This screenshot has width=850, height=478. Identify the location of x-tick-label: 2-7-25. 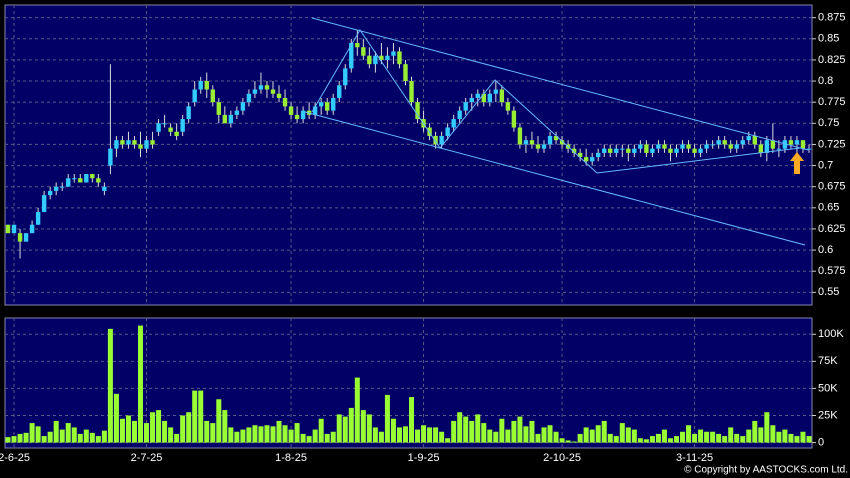
(147, 458).